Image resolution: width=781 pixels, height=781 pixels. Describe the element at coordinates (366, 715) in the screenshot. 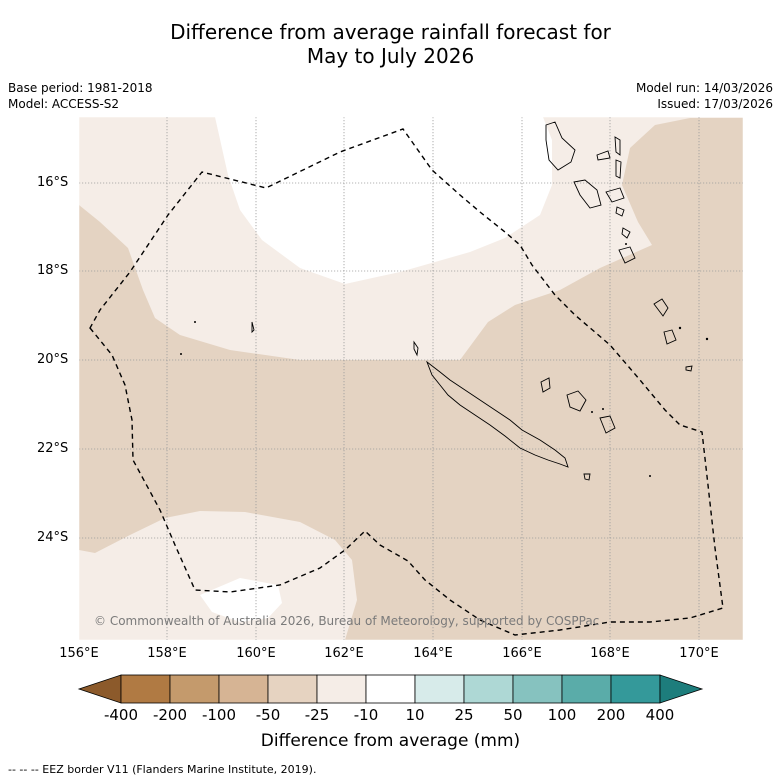

I see `colorbar-label: -10` at that location.